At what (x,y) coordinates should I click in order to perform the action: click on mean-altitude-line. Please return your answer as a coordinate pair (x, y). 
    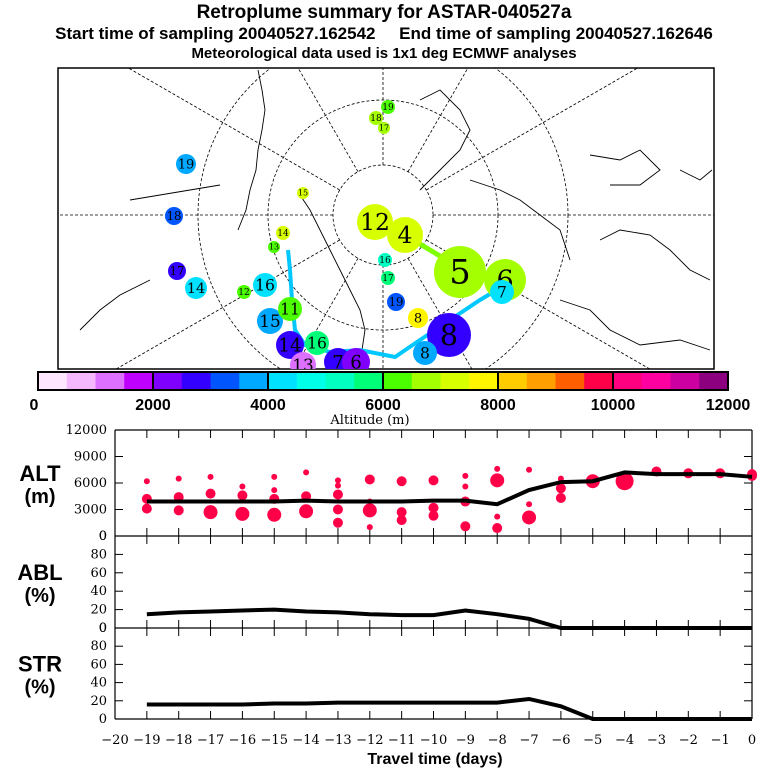
    Looking at the image, I should click on (449, 488).